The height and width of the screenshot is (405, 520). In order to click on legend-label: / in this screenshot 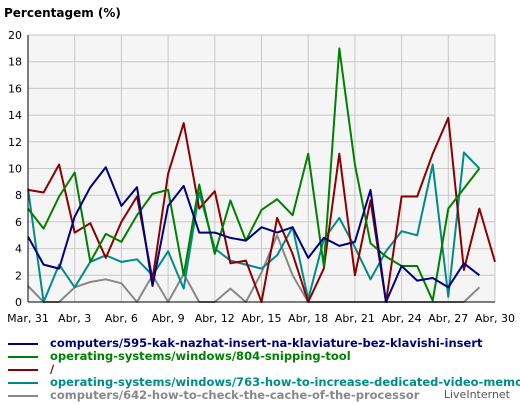, I will do `click(52, 369)`.